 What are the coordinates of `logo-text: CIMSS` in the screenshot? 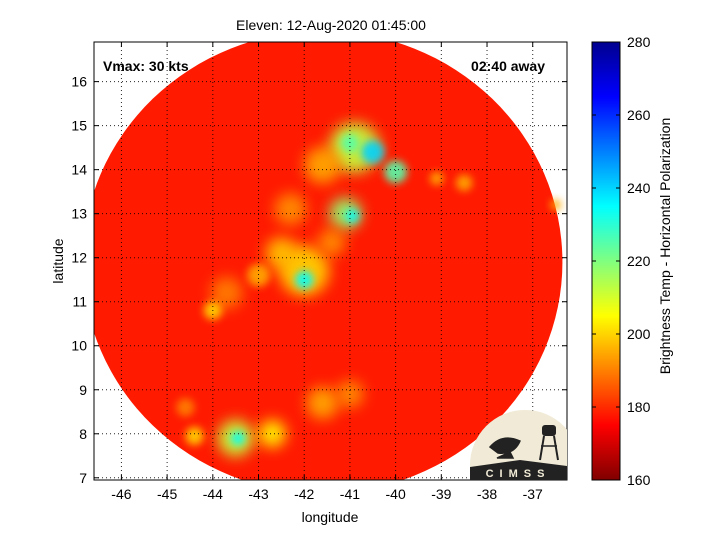 It's located at (518, 474).